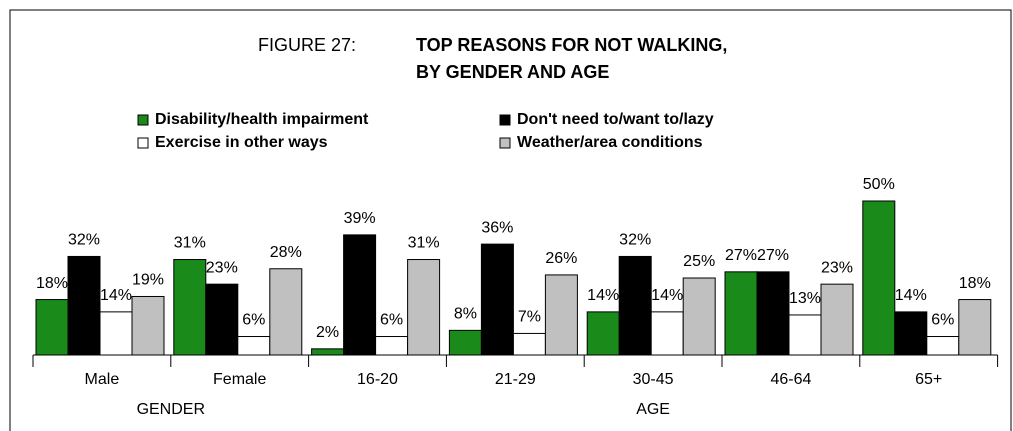  Describe the element at coordinates (239, 379) in the screenshot. I see `x-tick-label: Female` at that location.